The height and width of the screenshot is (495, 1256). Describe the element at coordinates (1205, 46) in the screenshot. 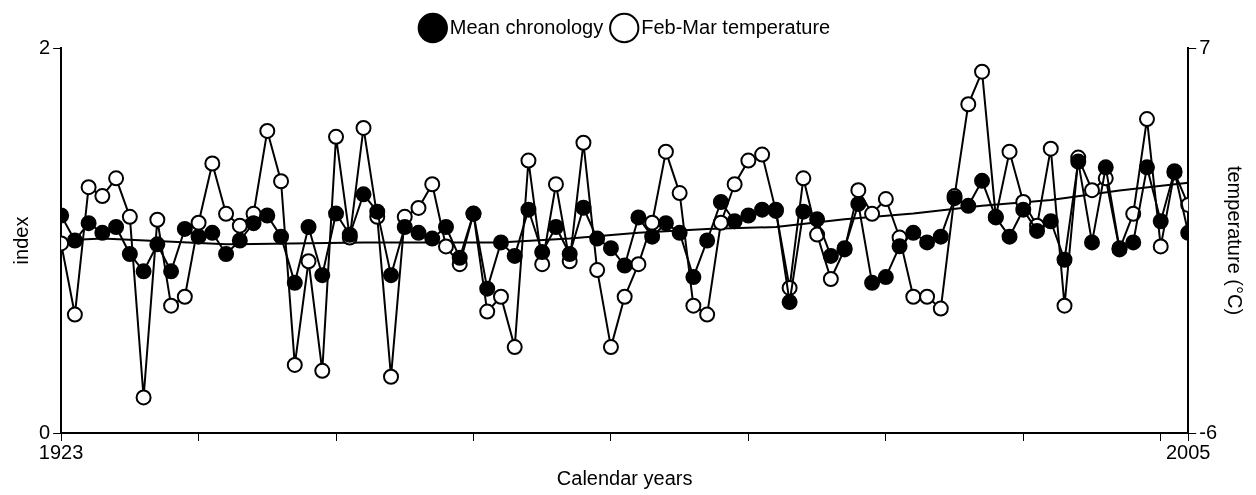

I see `y2-tick-label: 7` at that location.